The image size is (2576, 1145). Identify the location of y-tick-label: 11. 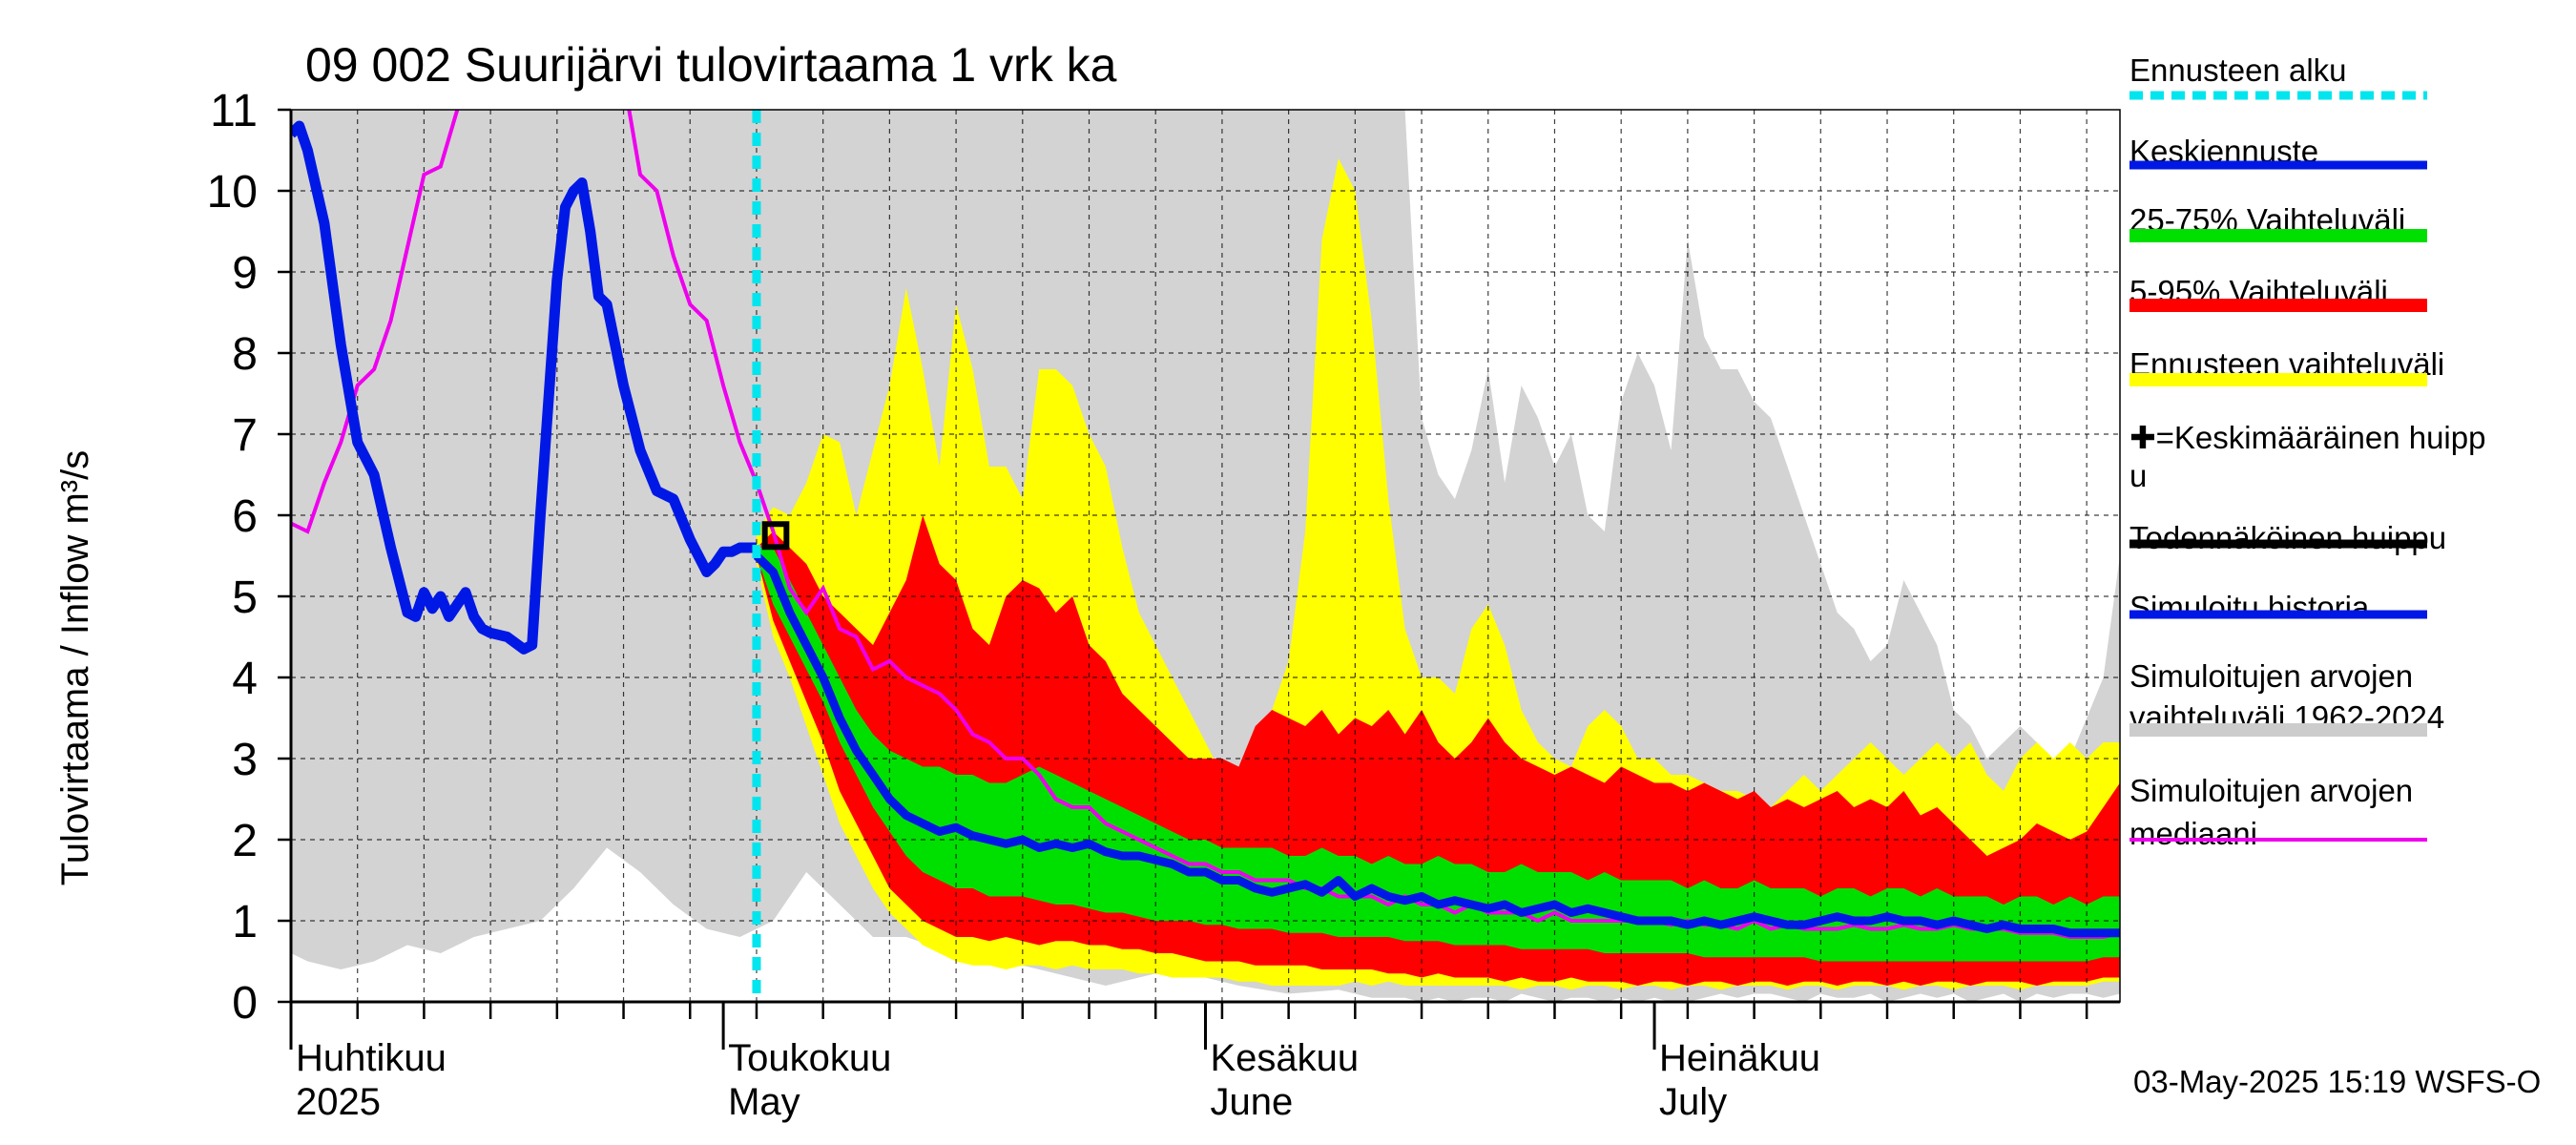
(234, 111).